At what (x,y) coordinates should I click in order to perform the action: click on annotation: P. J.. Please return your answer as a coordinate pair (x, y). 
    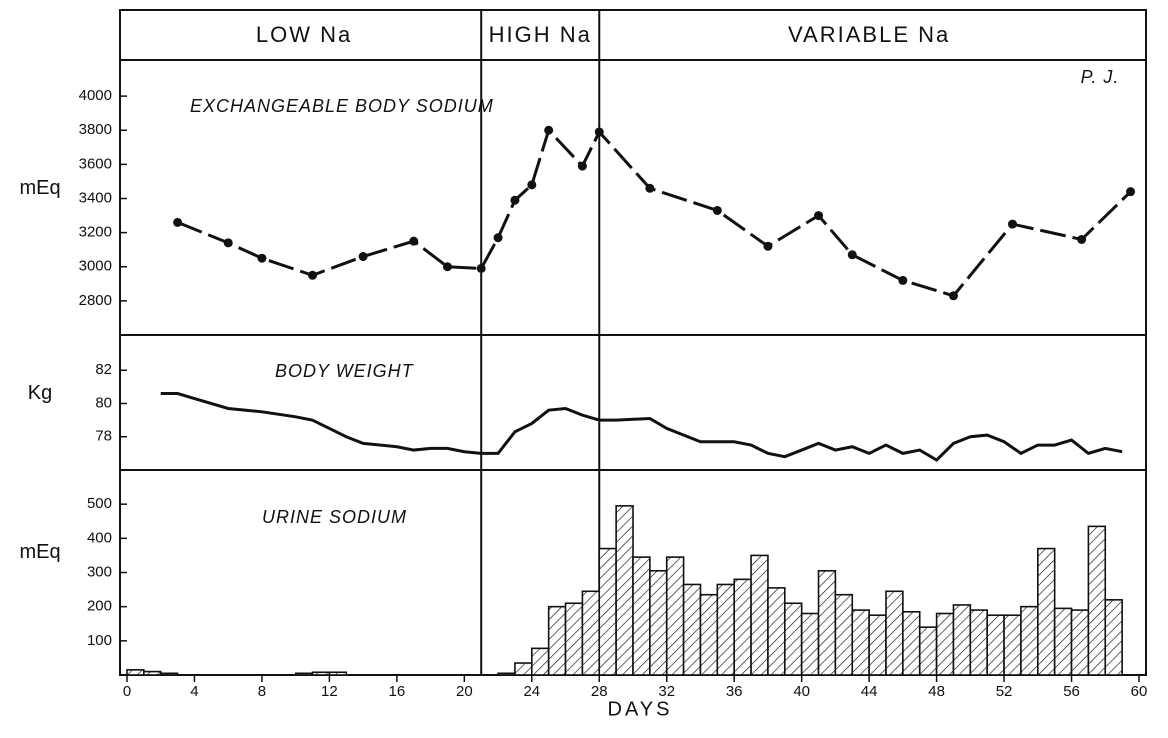
    Looking at the image, I should click on (1100, 77).